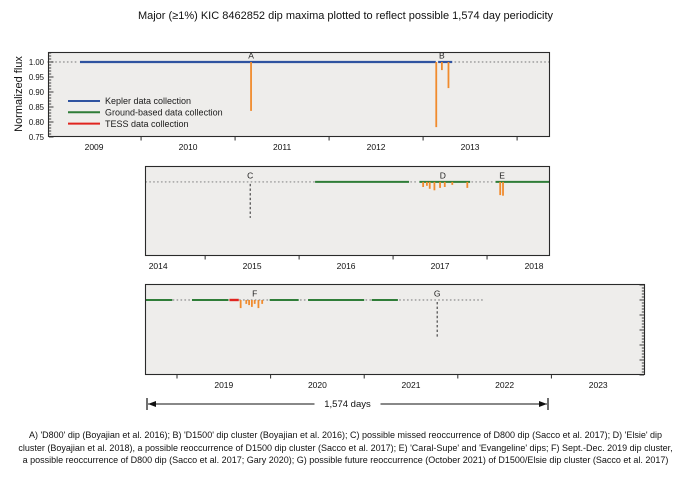  I want to click on dip-letter-label: D, so click(443, 175).